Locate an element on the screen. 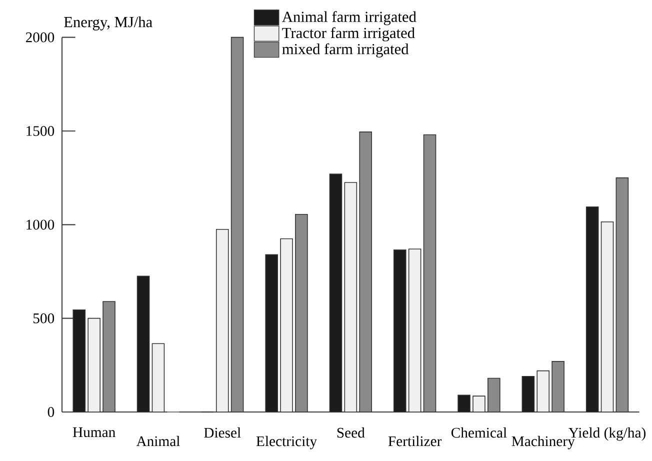 This screenshot has width=652, height=461. y-axis-title: Energy, MJ/ha is located at coordinates (108, 23).